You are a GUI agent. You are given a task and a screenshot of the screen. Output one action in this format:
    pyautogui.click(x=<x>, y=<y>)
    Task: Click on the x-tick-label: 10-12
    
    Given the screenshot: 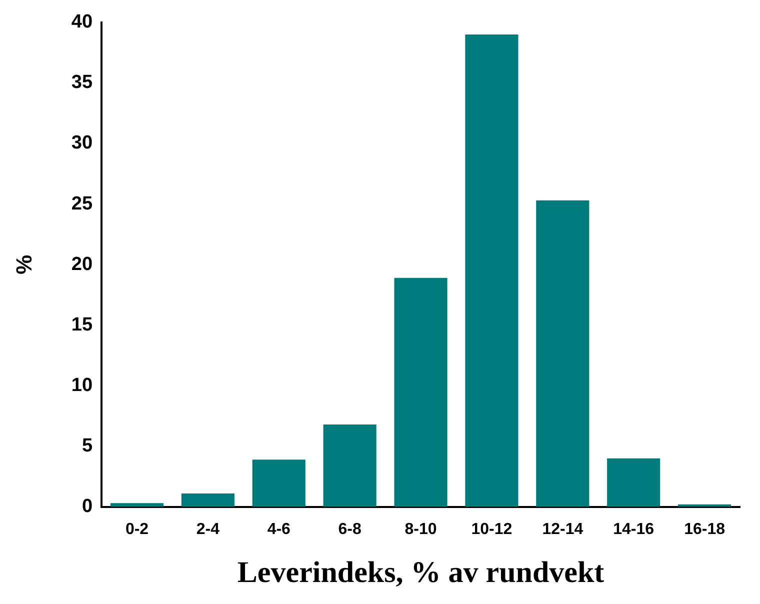 What is the action you would take?
    pyautogui.click(x=491, y=529)
    